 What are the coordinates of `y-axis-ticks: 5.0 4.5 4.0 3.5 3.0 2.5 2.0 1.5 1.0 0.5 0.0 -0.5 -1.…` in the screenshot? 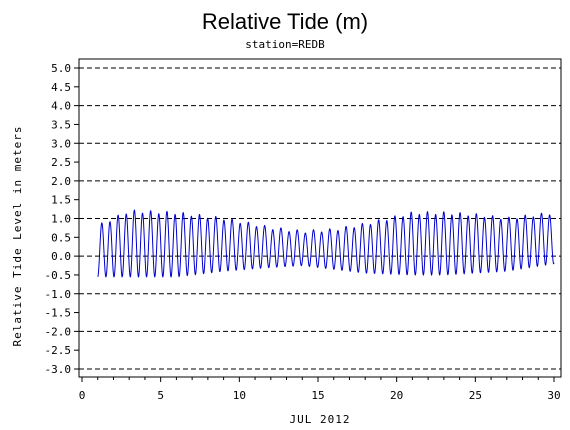 It's located at (62, 219).